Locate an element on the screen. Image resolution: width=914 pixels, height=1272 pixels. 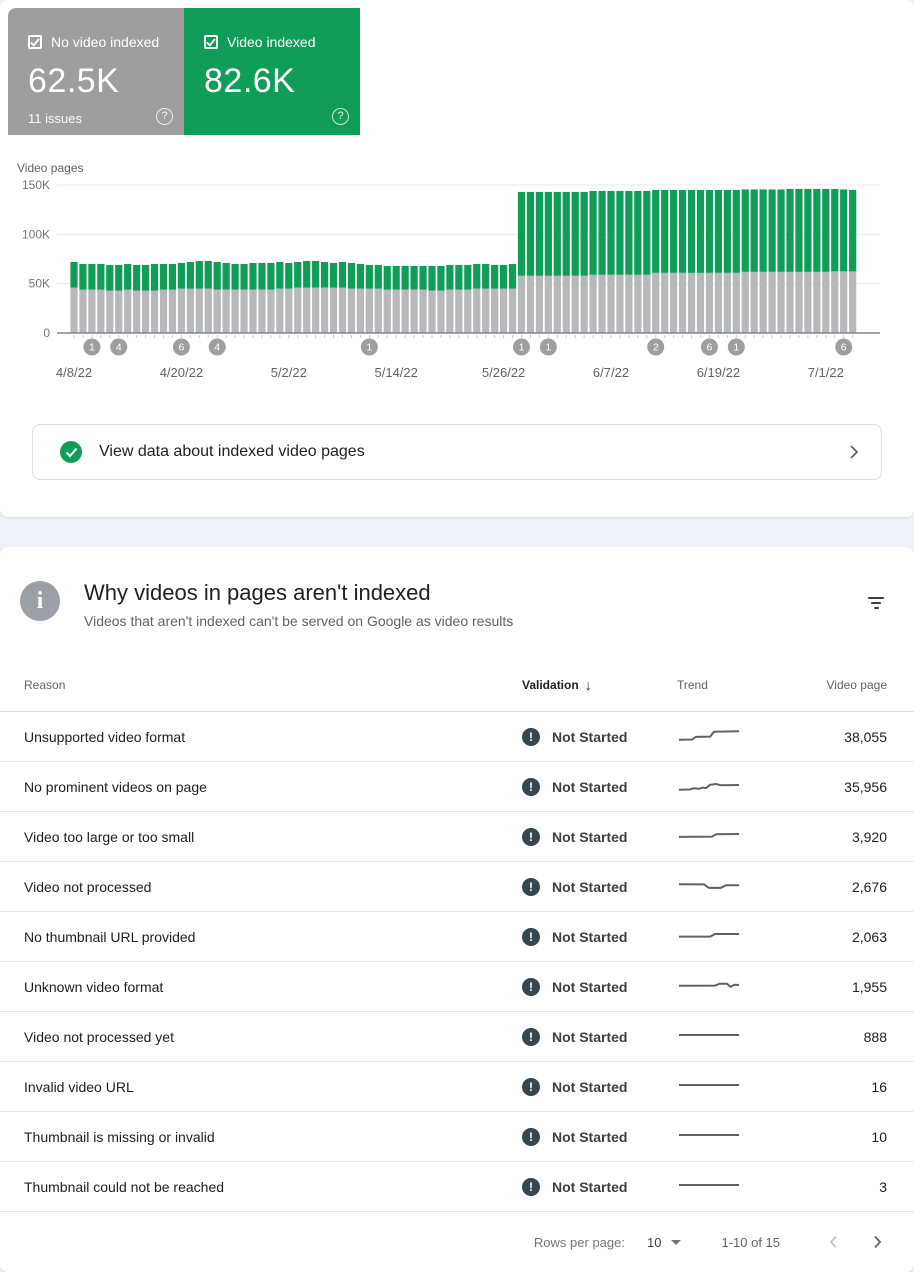
svg-text: 50K is located at coordinates (39, 284).